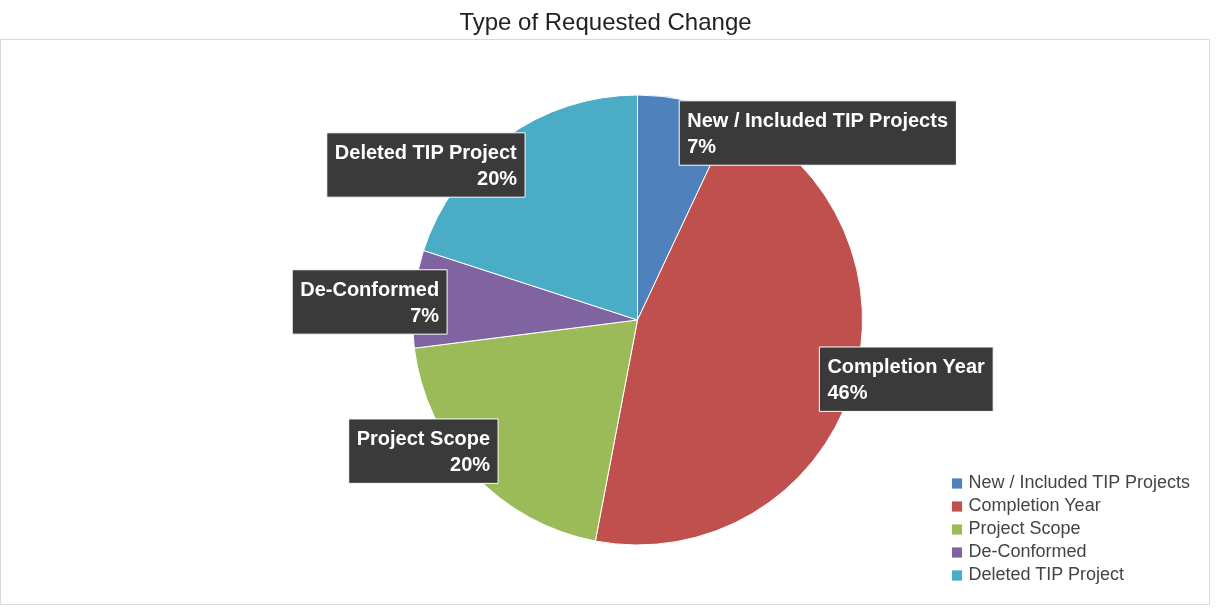 This screenshot has height=613, width=1218. Describe the element at coordinates (1024, 528) in the screenshot. I see `legend-label: Project Scope` at that location.